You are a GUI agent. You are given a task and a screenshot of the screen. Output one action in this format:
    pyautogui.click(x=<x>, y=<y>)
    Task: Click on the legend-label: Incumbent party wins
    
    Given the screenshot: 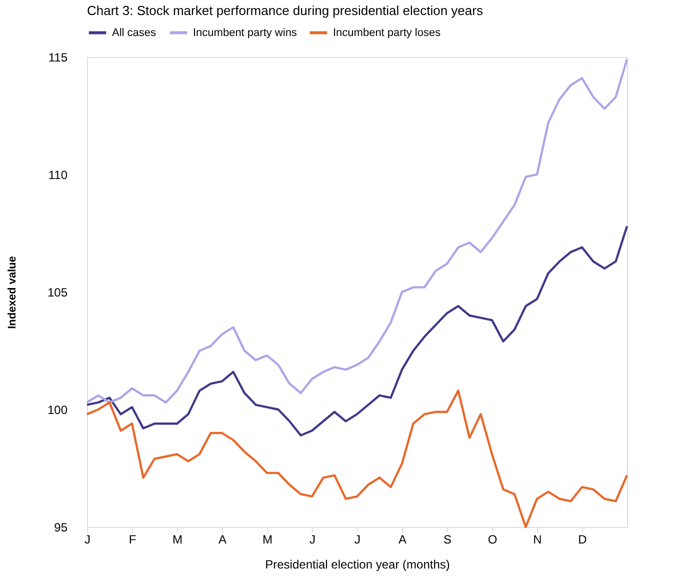 What is the action you would take?
    pyautogui.click(x=245, y=32)
    